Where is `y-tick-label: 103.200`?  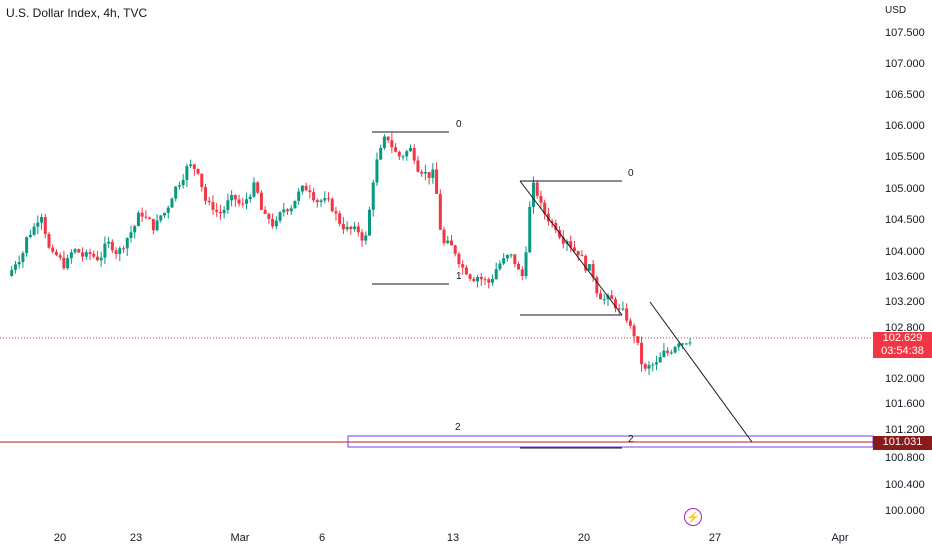 y-tick-label: 103.200 is located at coordinates (905, 302).